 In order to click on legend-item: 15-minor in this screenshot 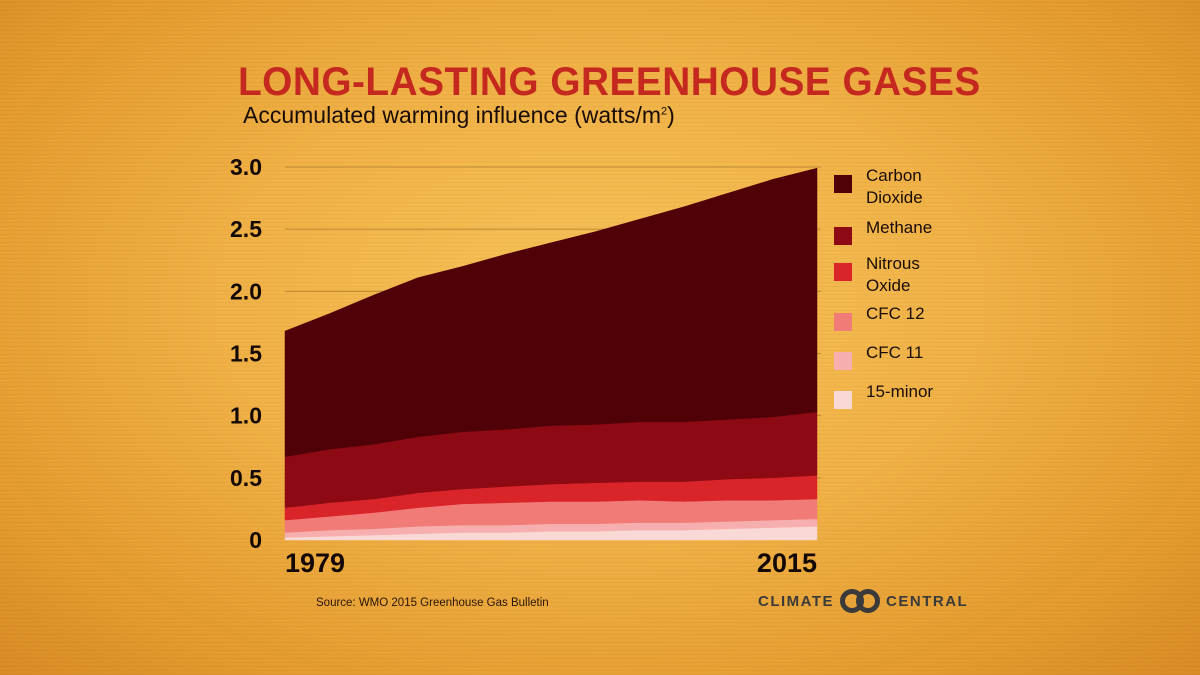, I will do `click(900, 395)`.